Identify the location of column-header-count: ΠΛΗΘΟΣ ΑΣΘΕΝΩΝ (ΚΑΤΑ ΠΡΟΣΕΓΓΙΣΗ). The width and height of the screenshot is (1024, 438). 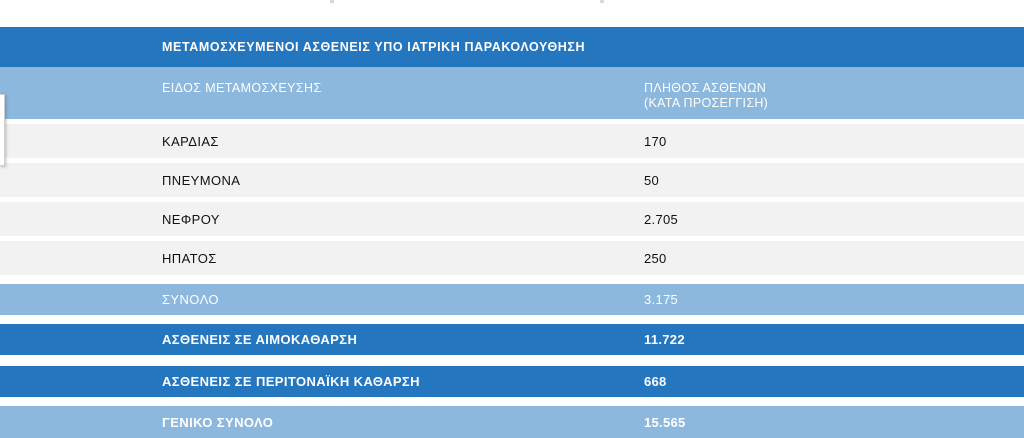
(706, 96).